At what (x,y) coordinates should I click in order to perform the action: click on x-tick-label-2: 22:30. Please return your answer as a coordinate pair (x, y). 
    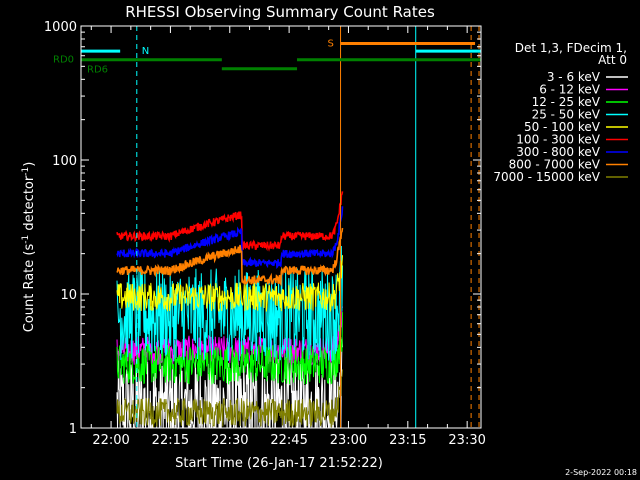
    Looking at the image, I should click on (229, 440).